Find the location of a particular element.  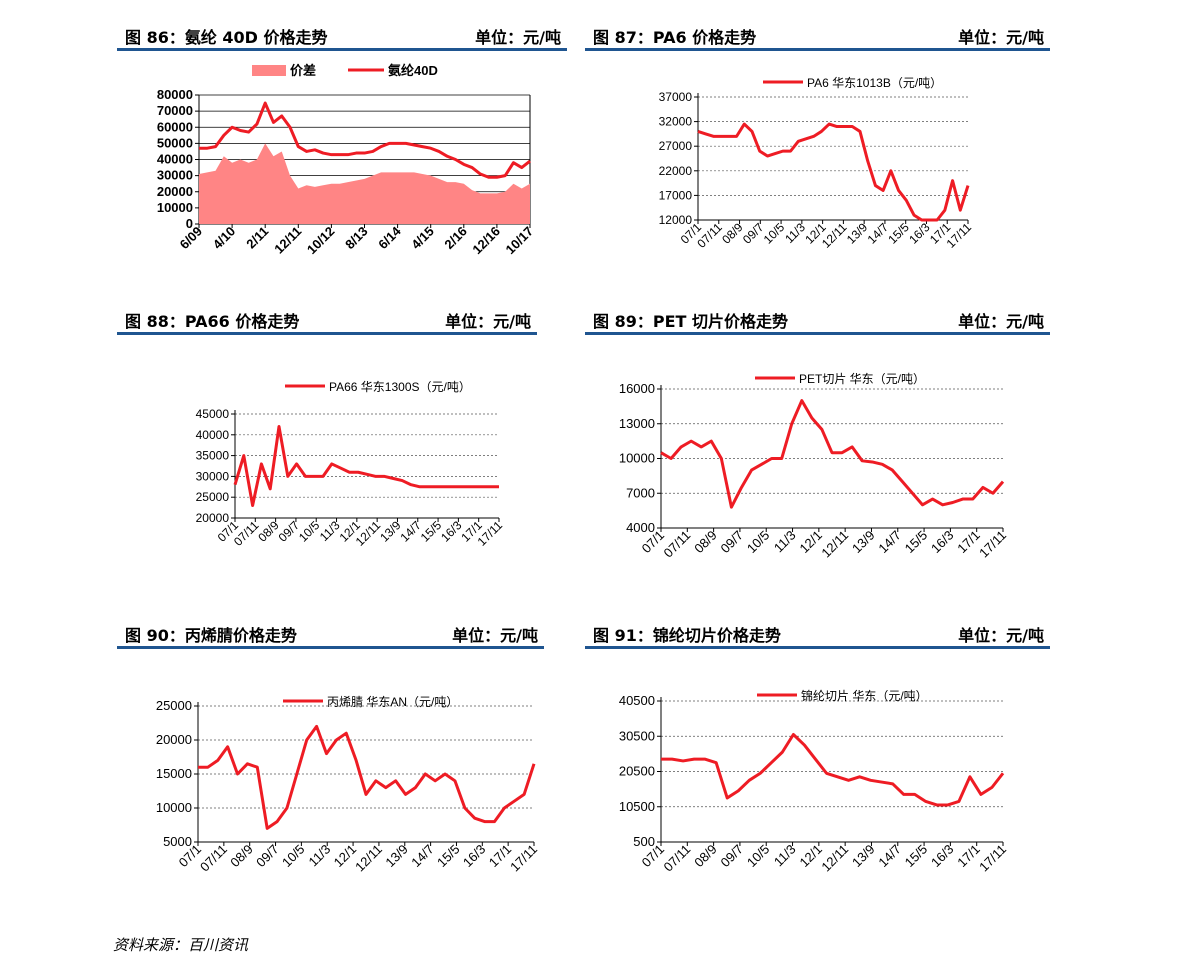

x-tick-label: 10/12 is located at coordinates (321, 241).